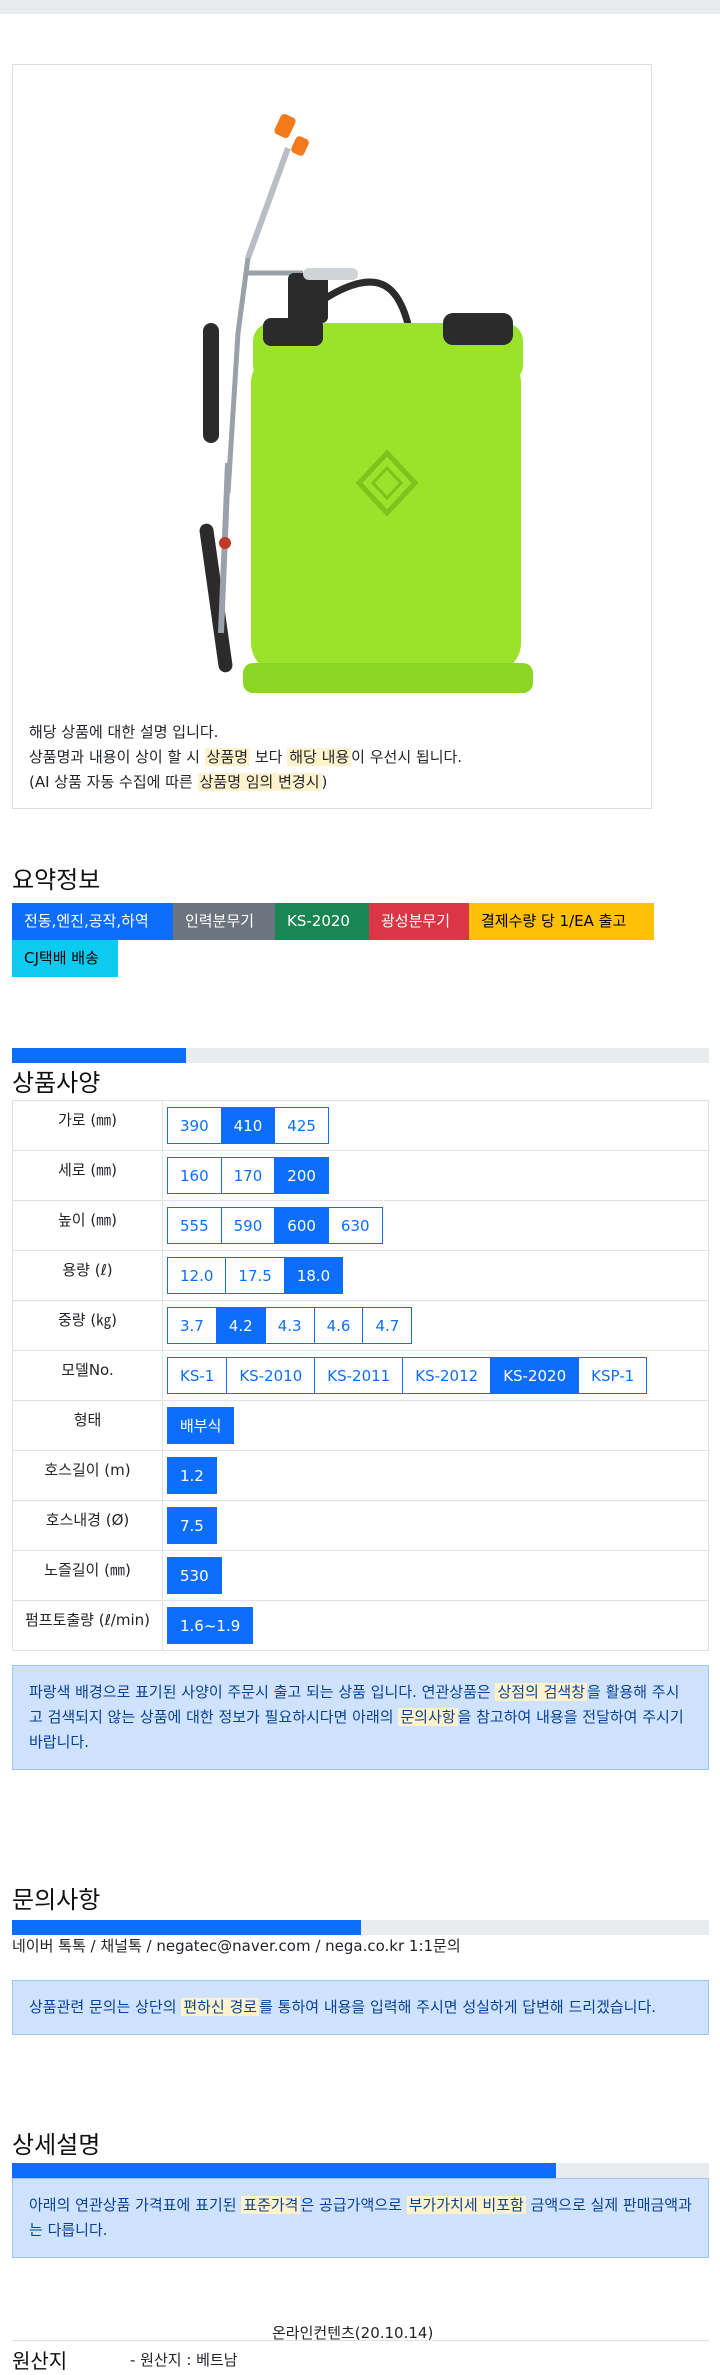 The height and width of the screenshot is (2375, 720). Describe the element at coordinates (87, 1225) in the screenshot. I see `spec-label: 높이 (㎜)` at that location.